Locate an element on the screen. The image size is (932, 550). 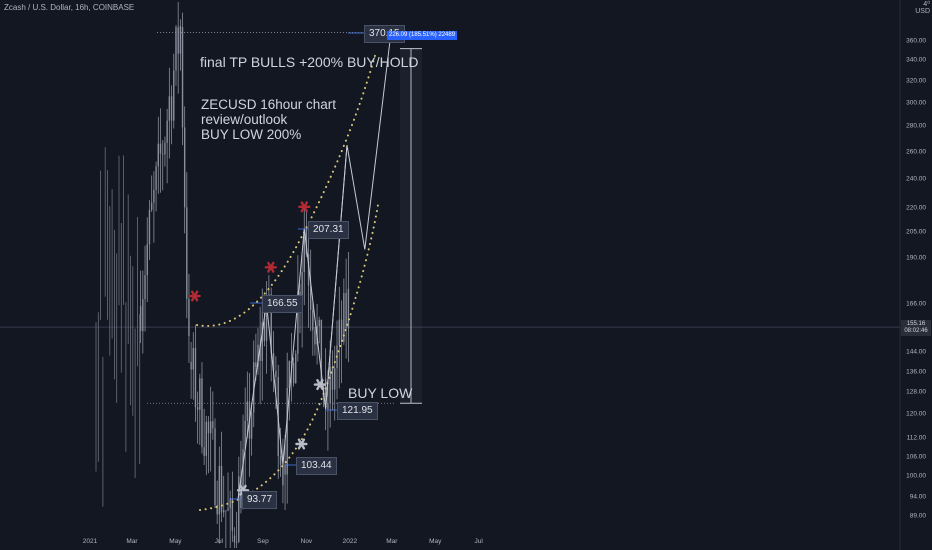
y-tick-label: 240.00 is located at coordinates (916, 179).